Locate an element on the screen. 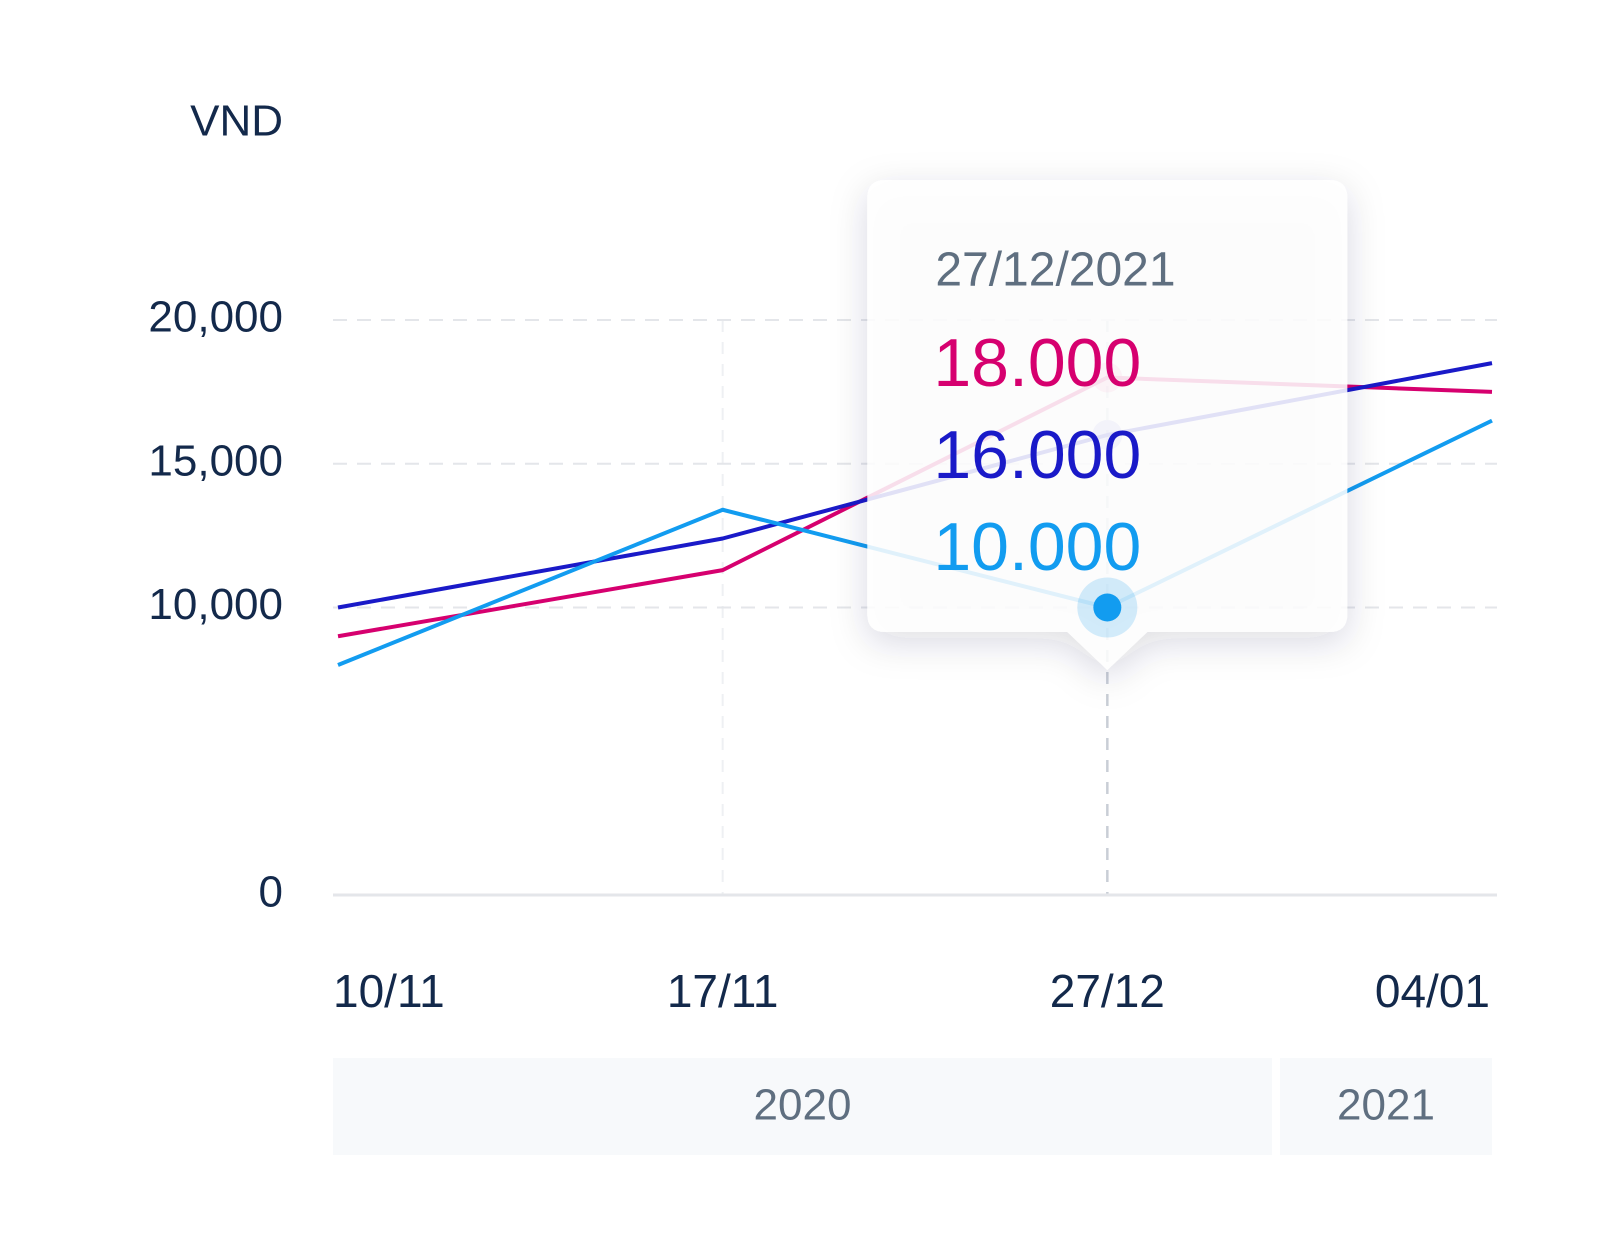 The width and height of the screenshot is (1612, 1244). x-tick-label: 04/01 is located at coordinates (1432, 991).